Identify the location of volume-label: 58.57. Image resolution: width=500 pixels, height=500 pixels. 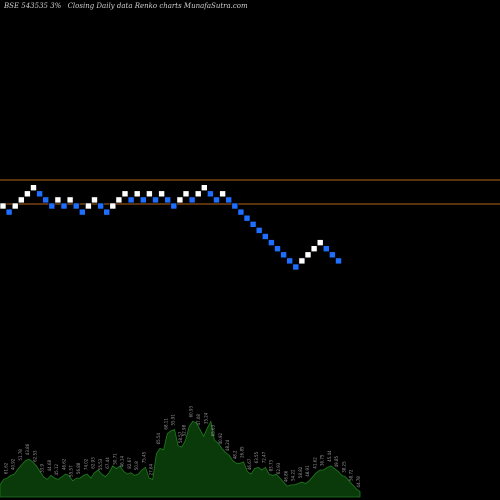
(180, 437).